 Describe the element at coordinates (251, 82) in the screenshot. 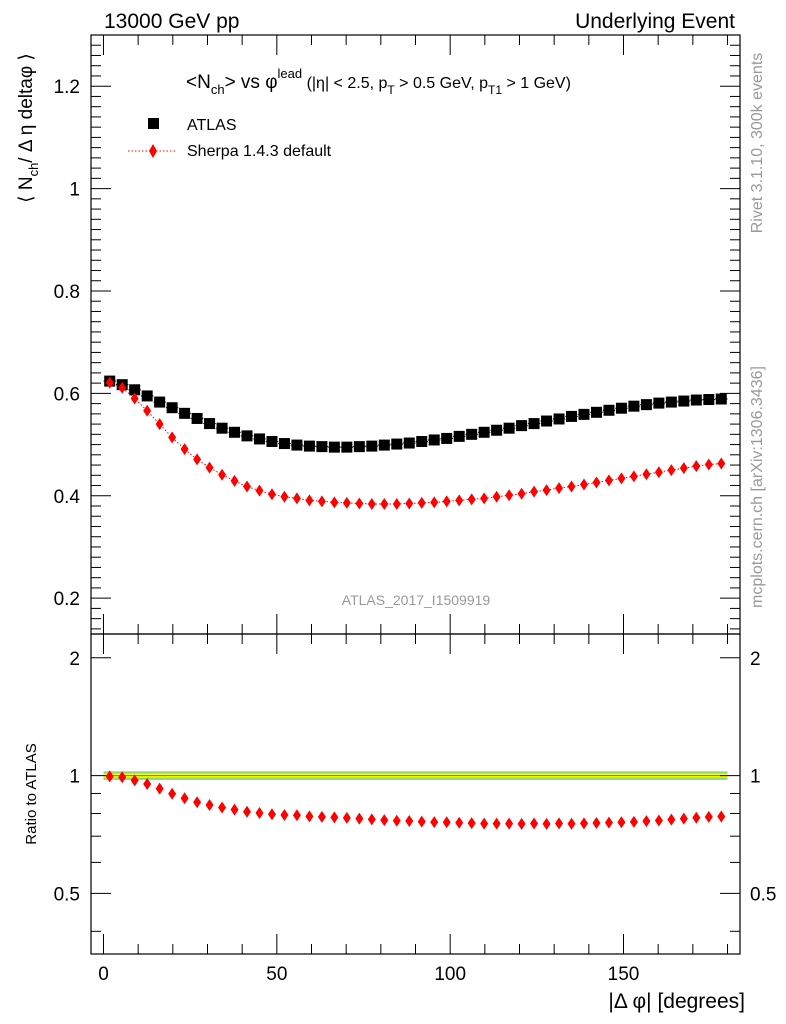

I see `title-main-b: > vs φ` at that location.